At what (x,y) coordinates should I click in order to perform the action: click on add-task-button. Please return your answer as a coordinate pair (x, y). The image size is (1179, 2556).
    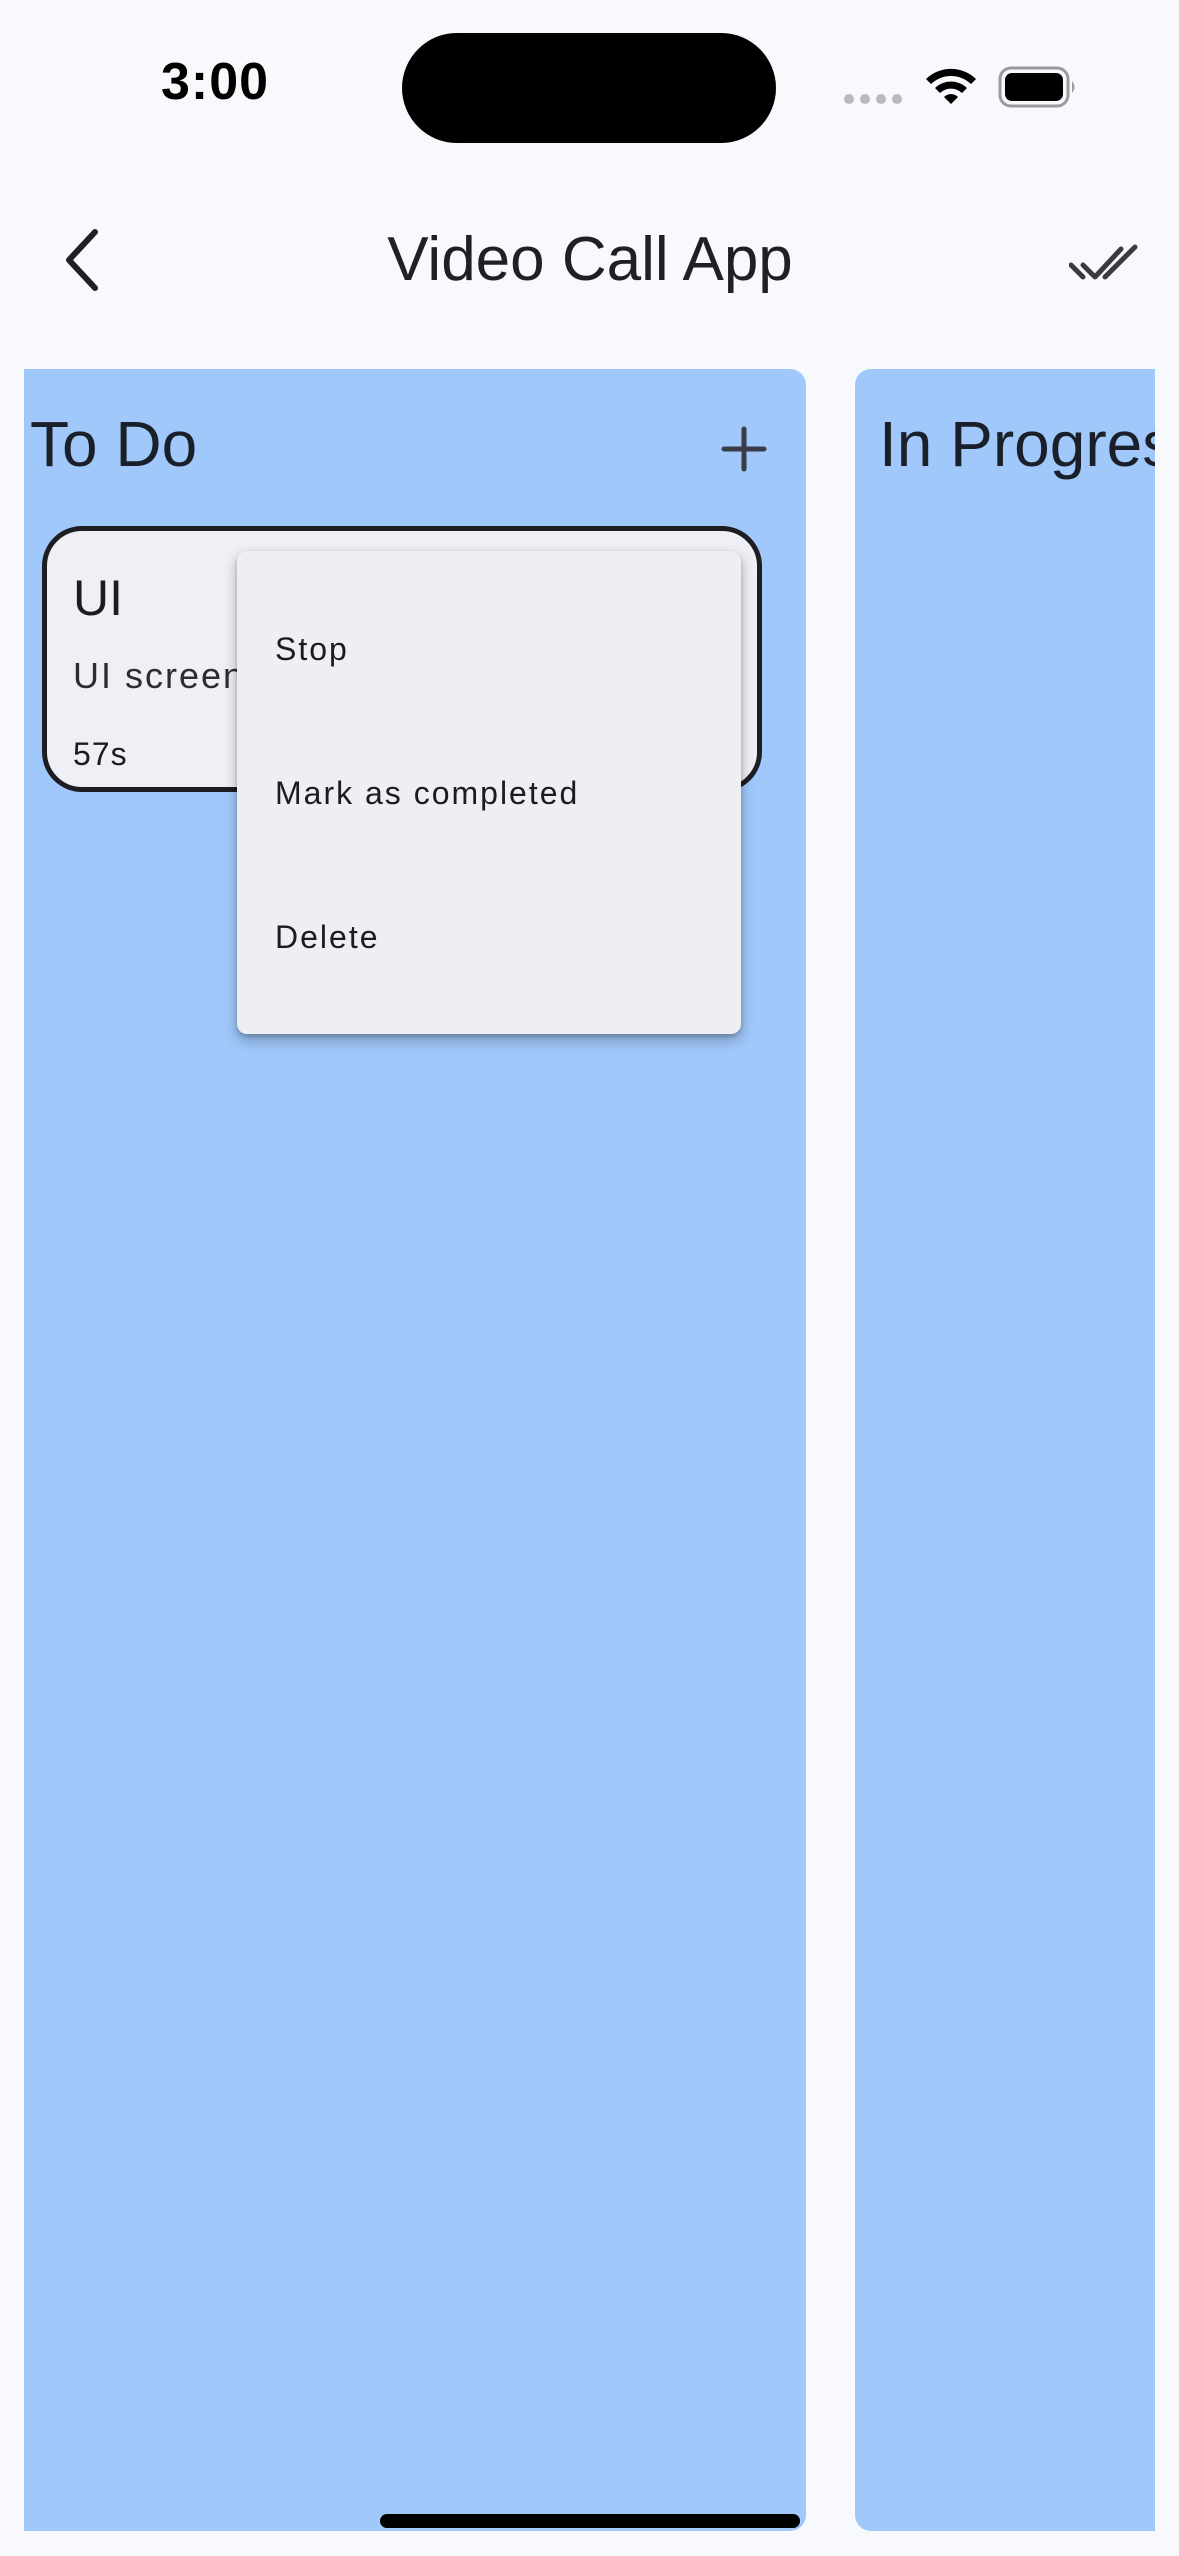
    Looking at the image, I should click on (744, 449).